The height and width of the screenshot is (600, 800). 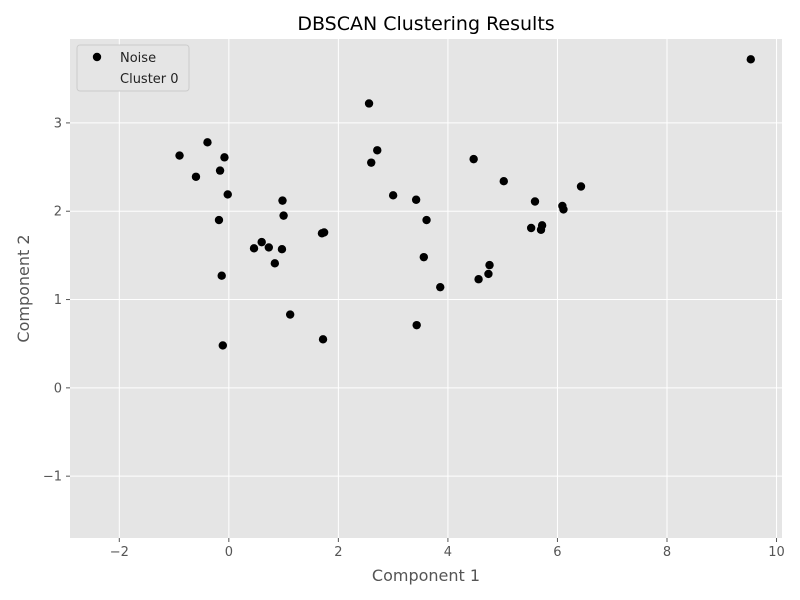 I want to click on y-axis-label: Component 2, so click(x=23, y=288).